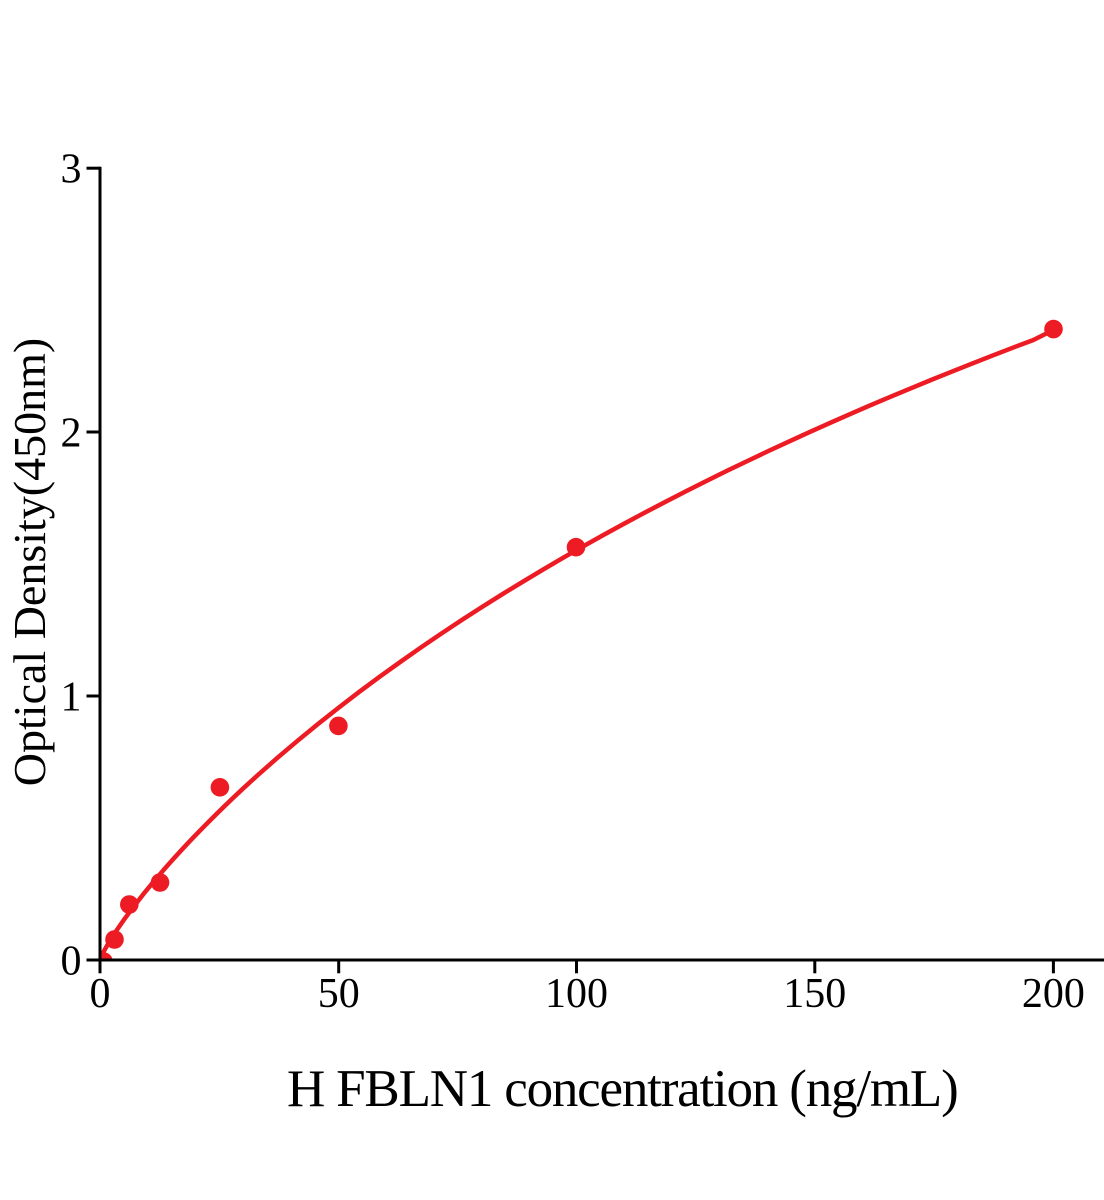 Image resolution: width=1104 pixels, height=1200 pixels. What do you see at coordinates (71, 433) in the screenshot?
I see `svg-text: 2` at bounding box center [71, 433].